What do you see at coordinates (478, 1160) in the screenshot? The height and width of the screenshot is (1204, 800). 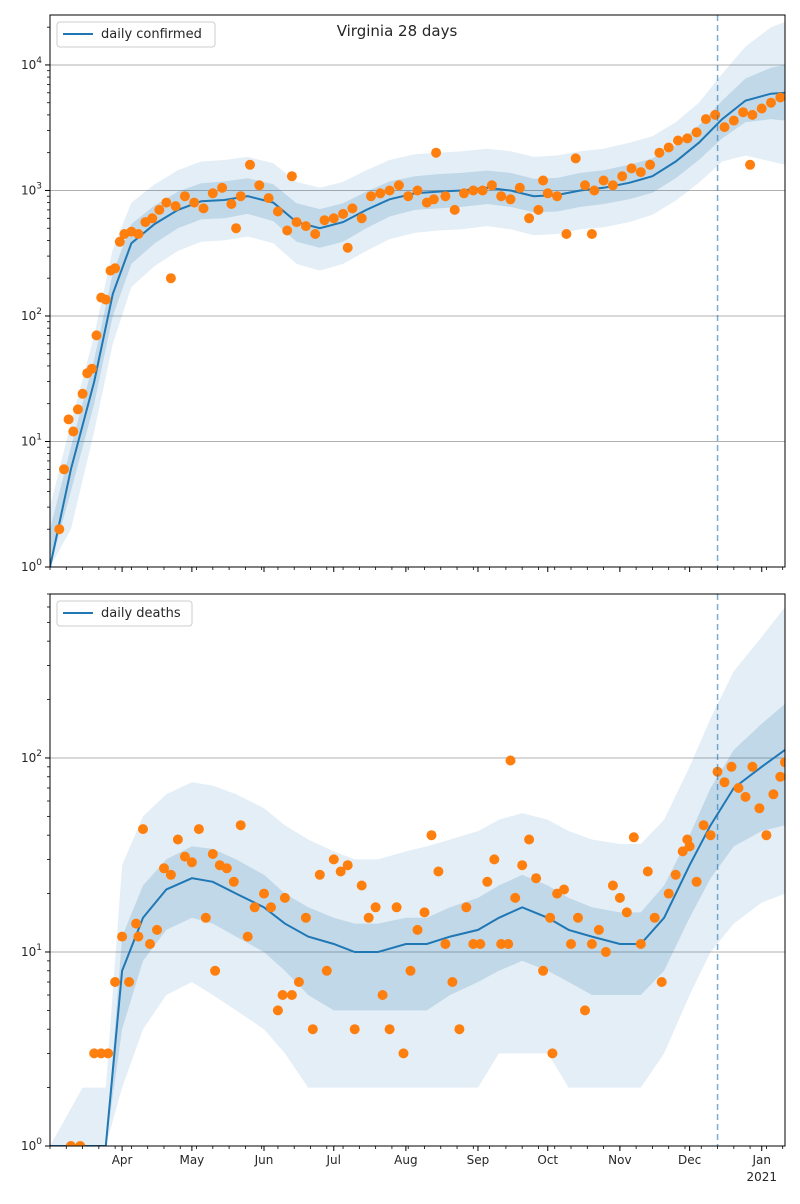 I see `x-tick-label: Sep` at bounding box center [478, 1160].